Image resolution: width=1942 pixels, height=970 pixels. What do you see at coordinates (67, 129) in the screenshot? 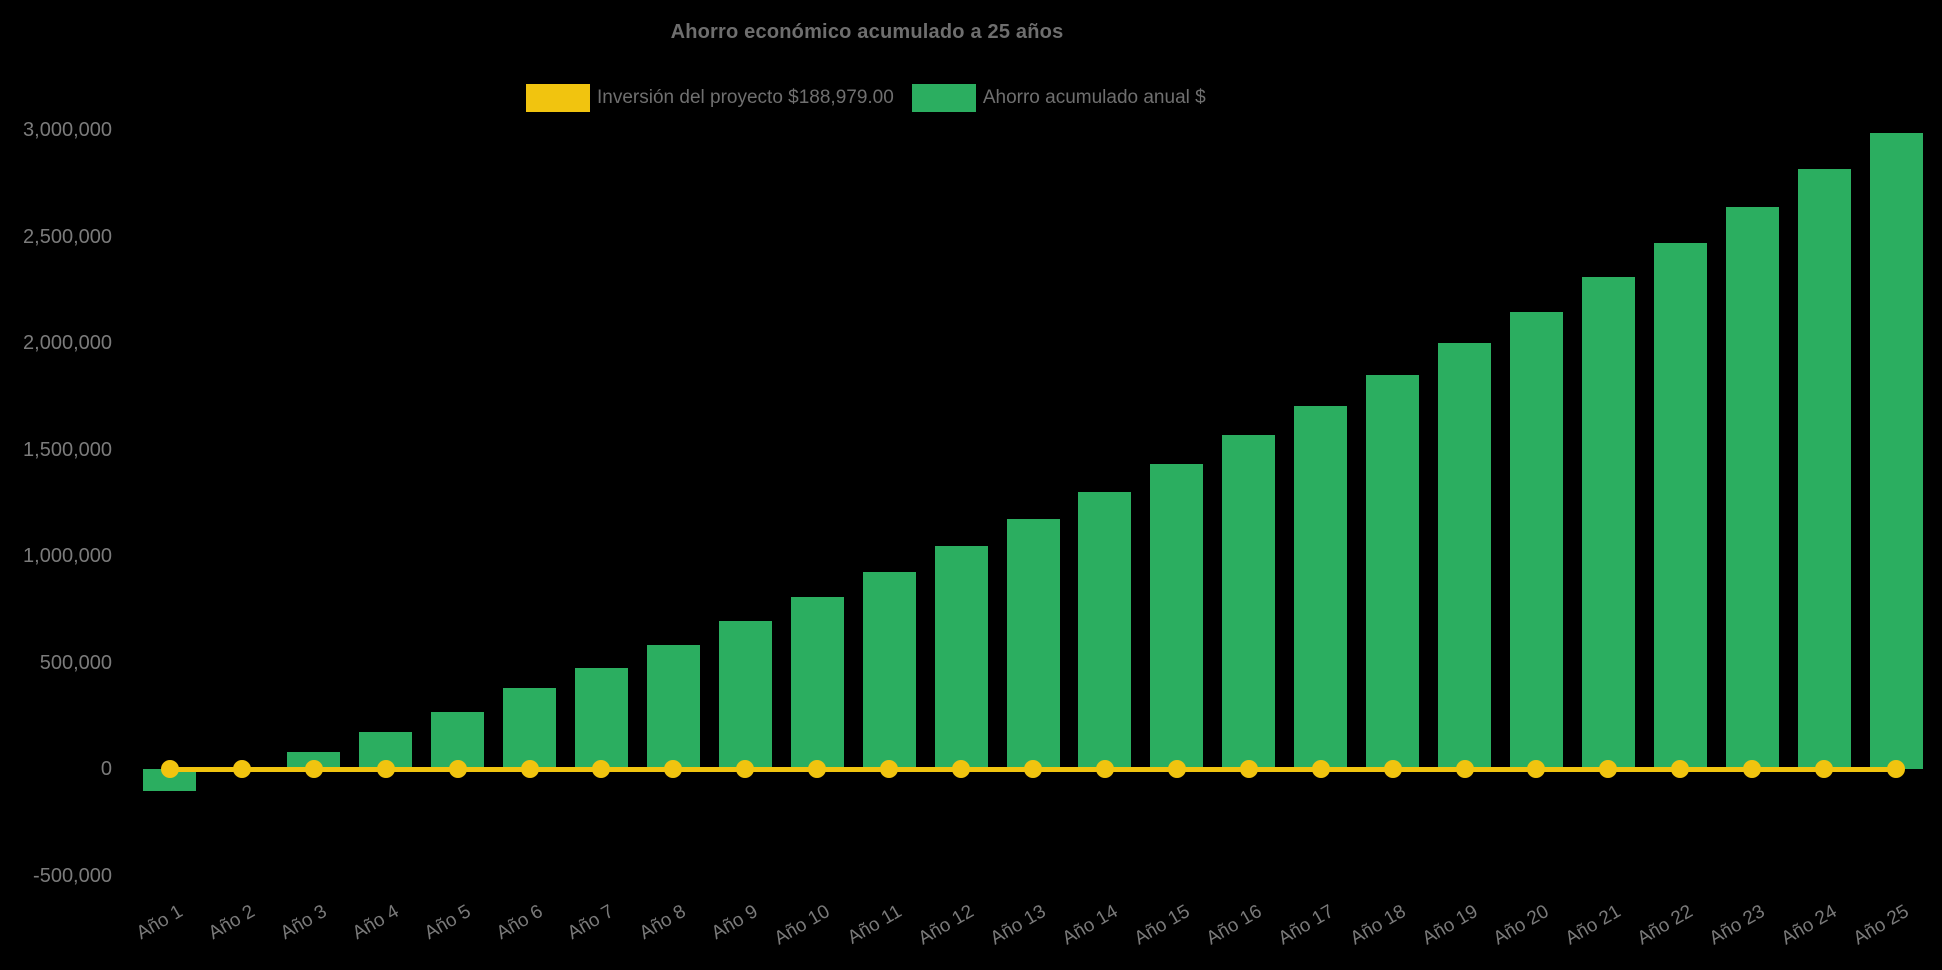
I see `y-tick-label: 3,000,000` at bounding box center [67, 129].